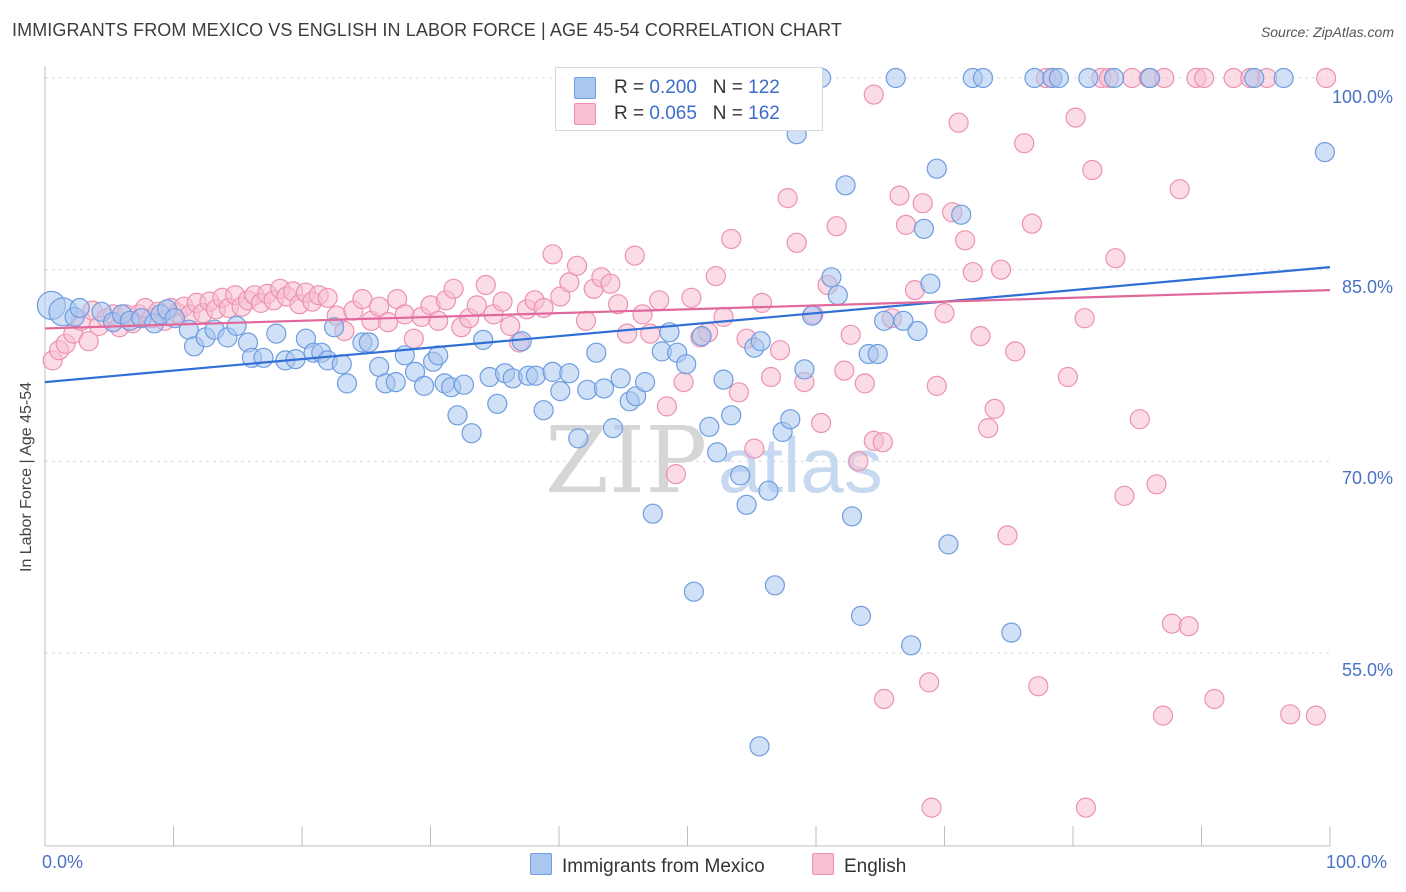  What do you see at coordinates (689, 99) in the screenshot?
I see `correlation-legend: R = 0.200 N = 122 R = 0.065 N = 162` at bounding box center [689, 99].